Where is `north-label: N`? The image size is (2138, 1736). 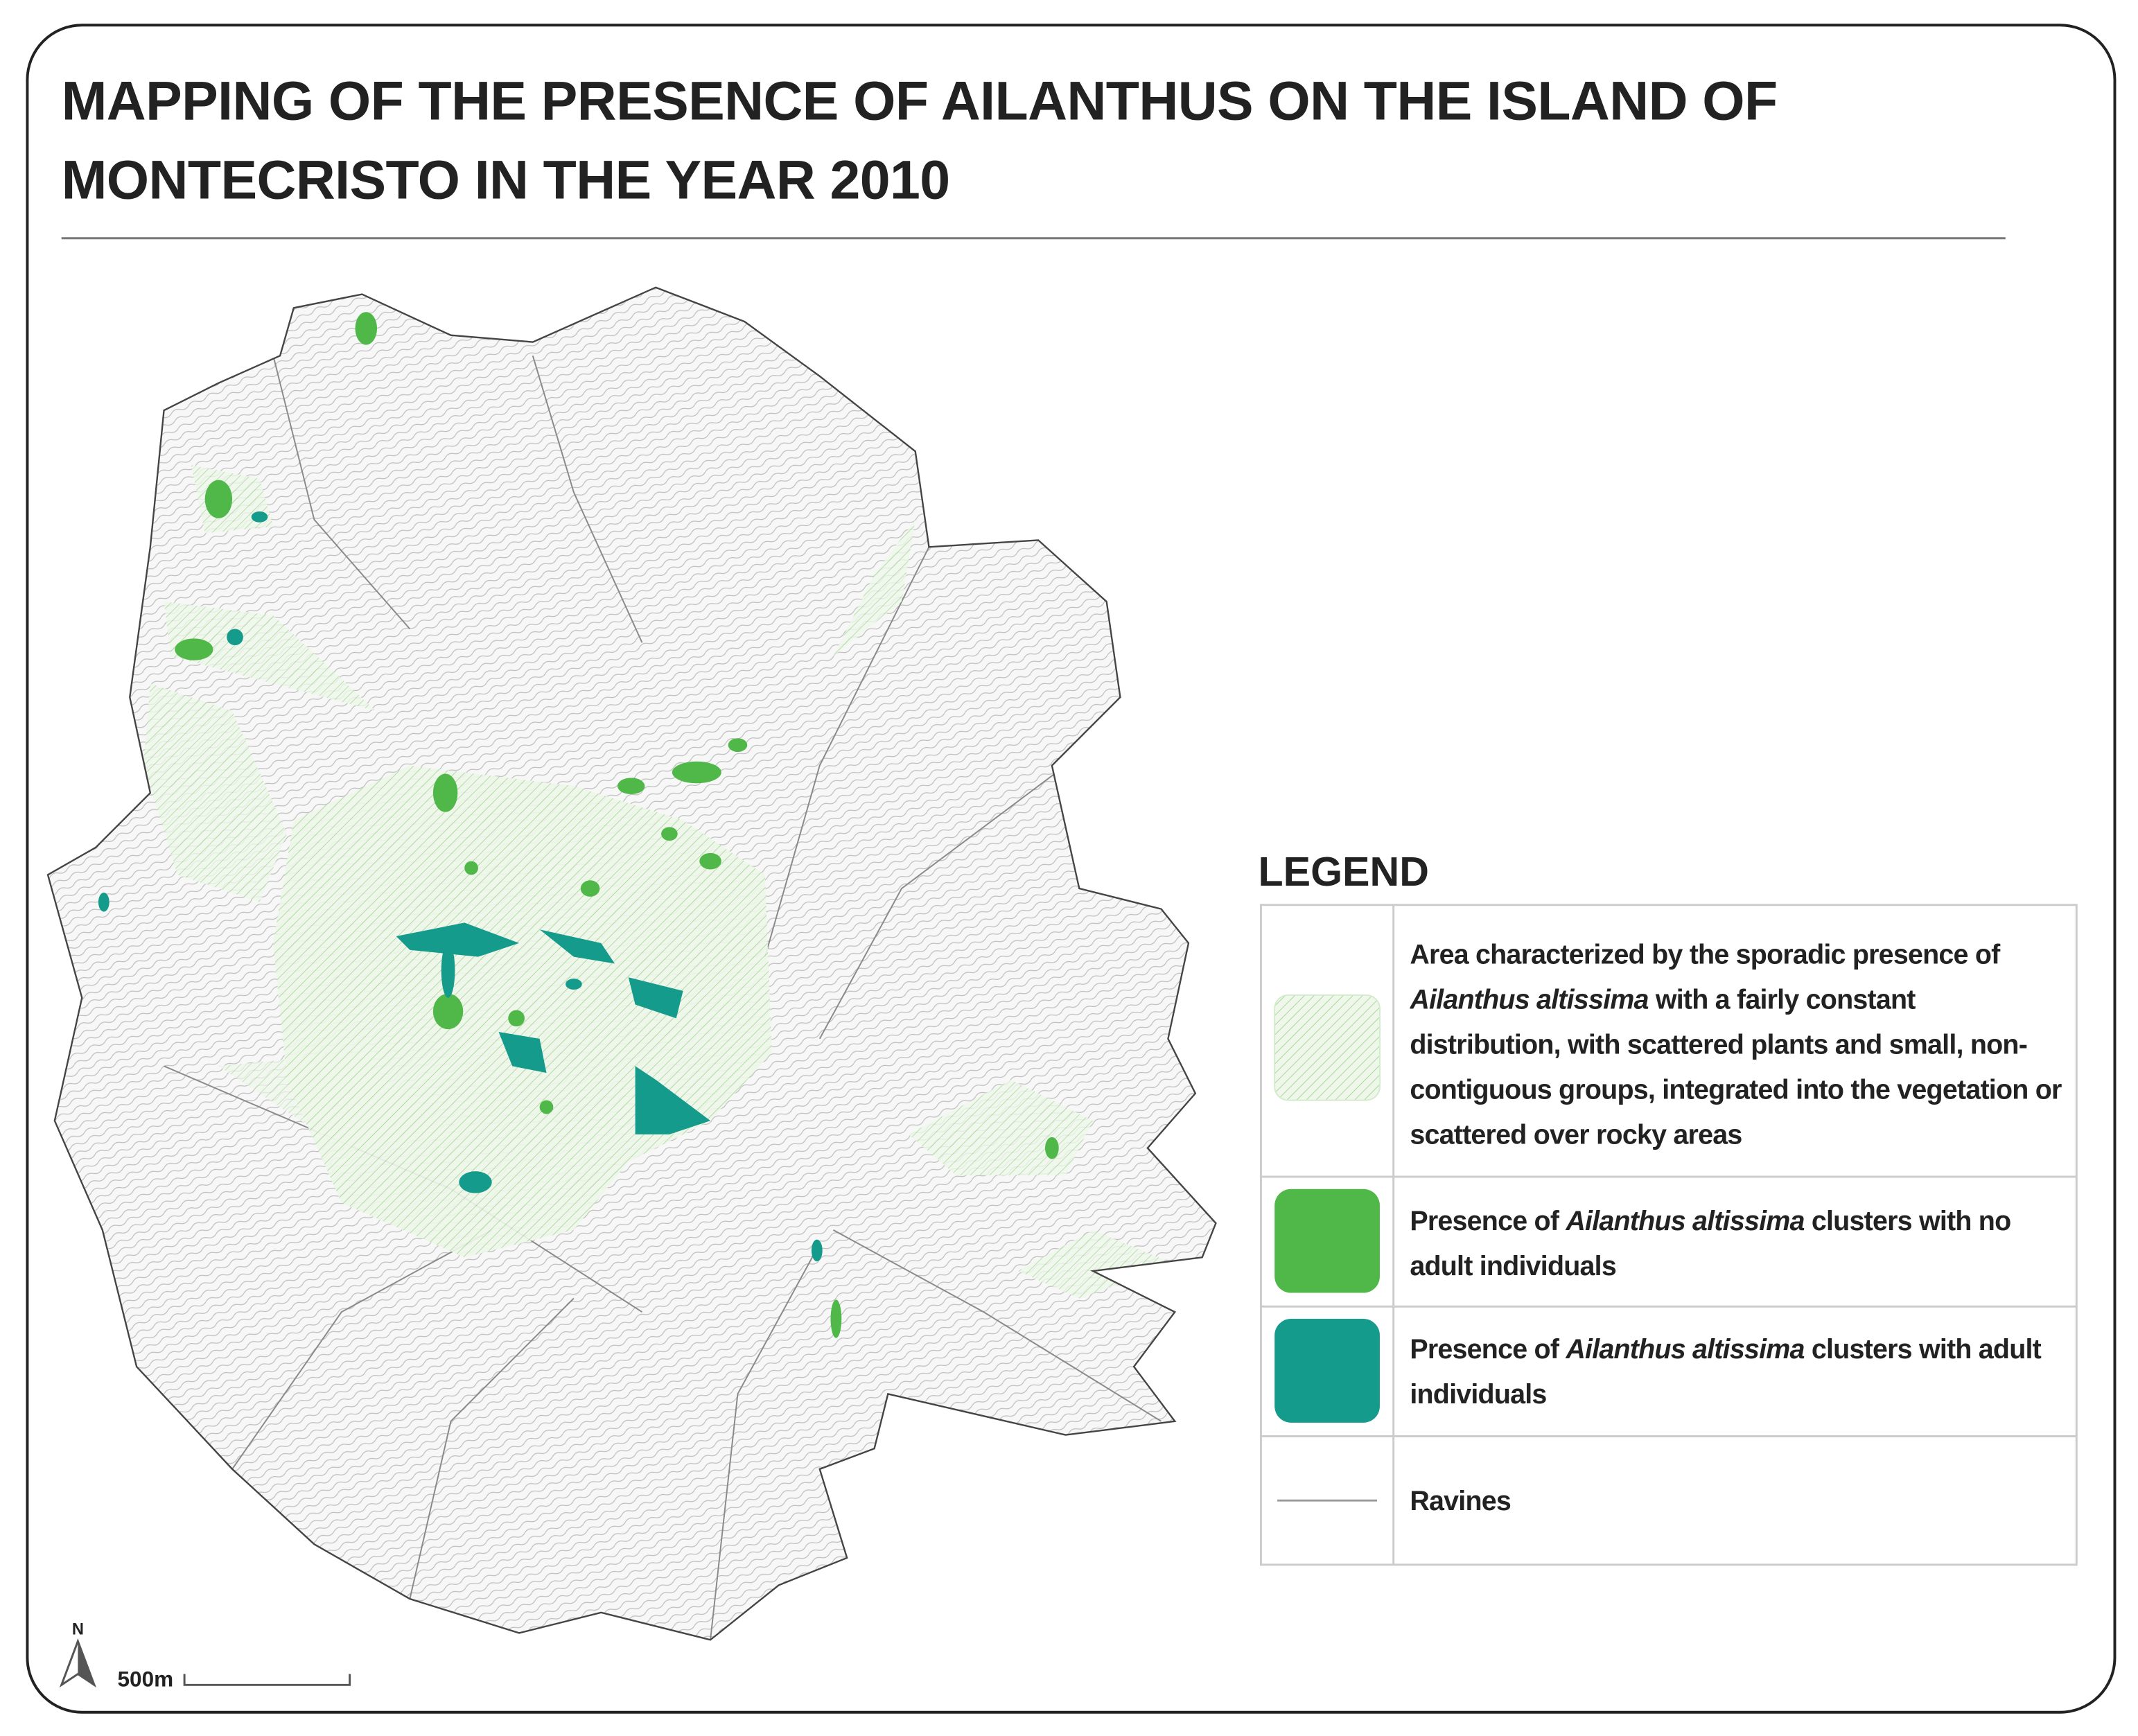 north-label: N is located at coordinates (78, 1629).